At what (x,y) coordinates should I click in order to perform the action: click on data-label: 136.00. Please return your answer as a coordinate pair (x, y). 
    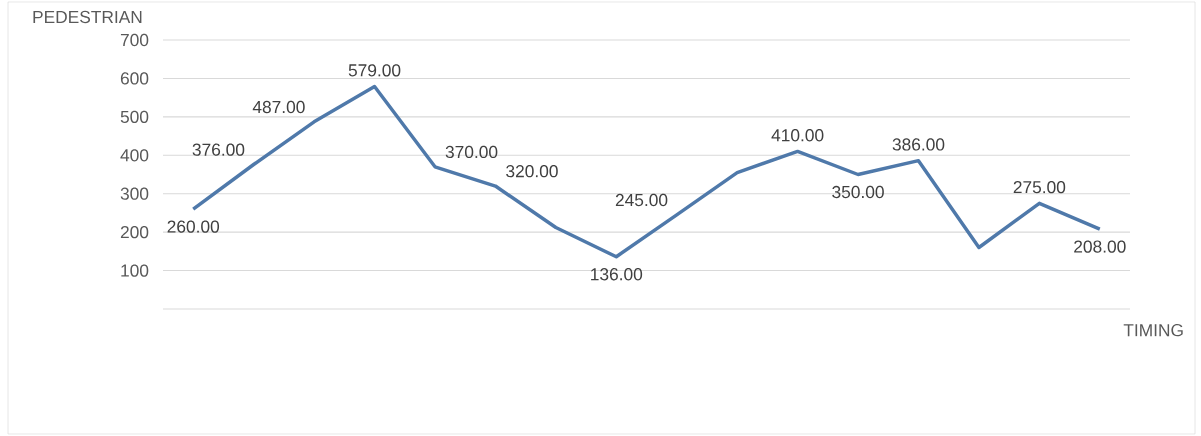
    Looking at the image, I should click on (617, 274).